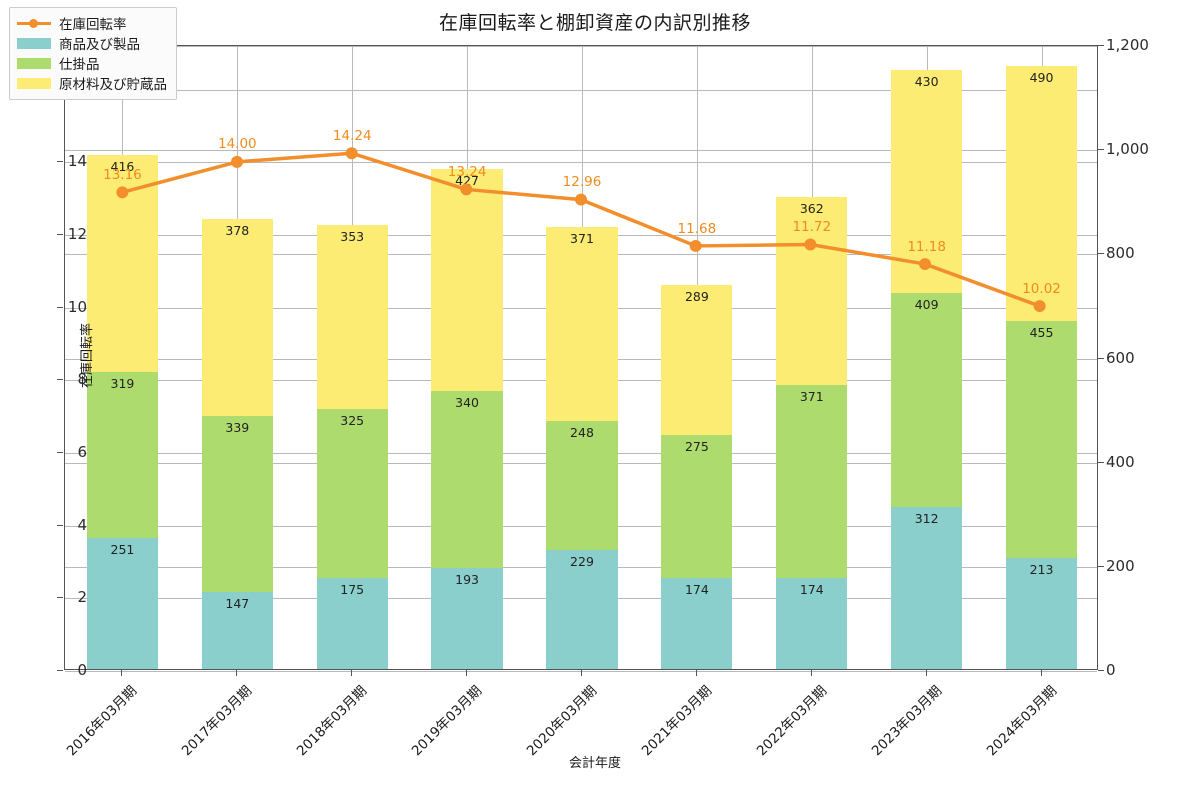 The image size is (1190, 789). I want to click on y-axis-left-tick-label: 12, so click(77, 233).